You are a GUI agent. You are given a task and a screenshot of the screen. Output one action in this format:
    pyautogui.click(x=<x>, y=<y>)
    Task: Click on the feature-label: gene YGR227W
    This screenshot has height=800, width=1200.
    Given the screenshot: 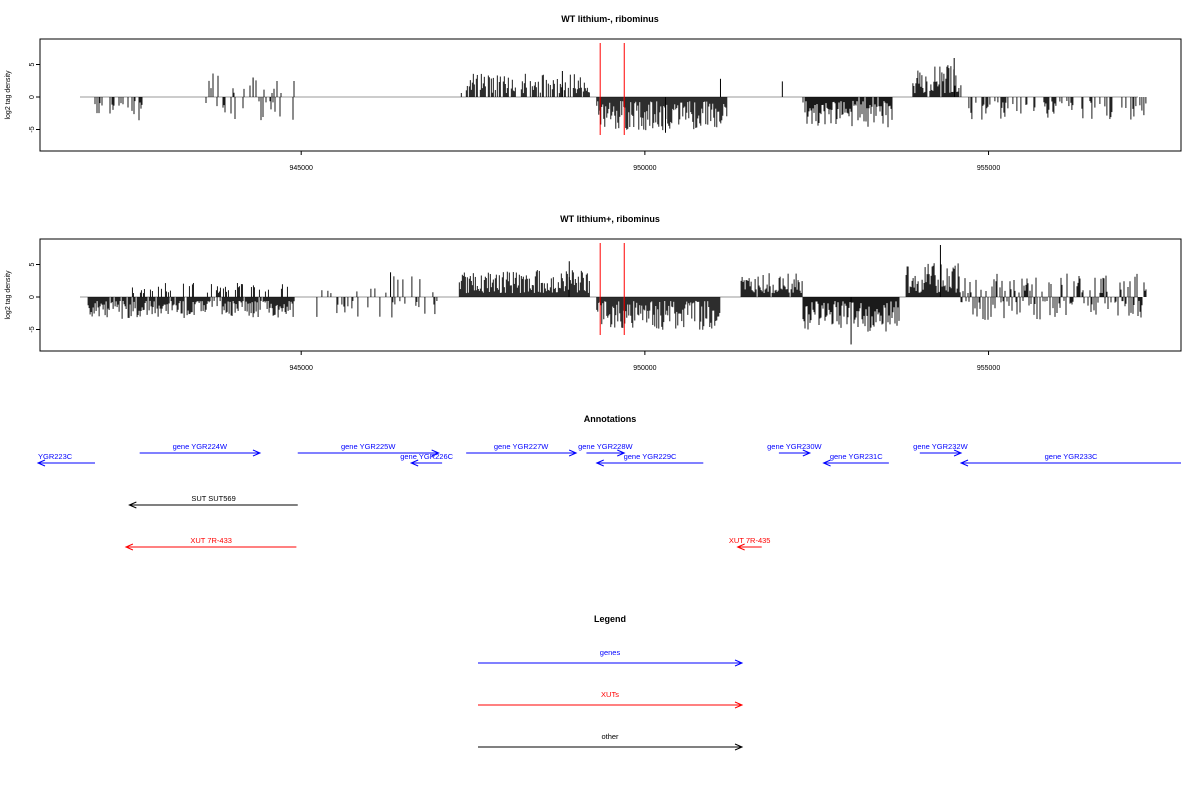 What is the action you would take?
    pyautogui.click(x=521, y=446)
    